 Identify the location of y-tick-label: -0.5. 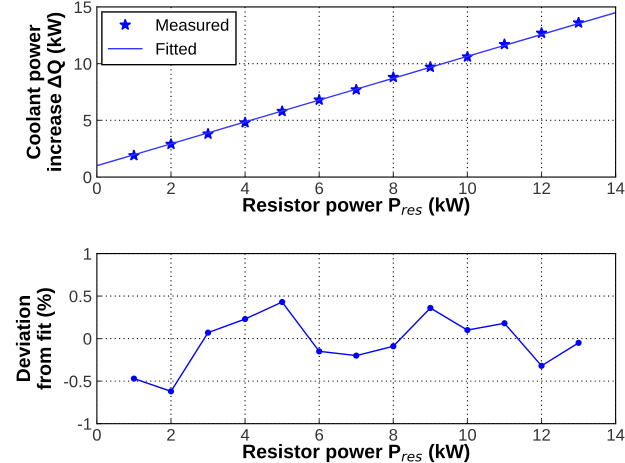
(78, 382).